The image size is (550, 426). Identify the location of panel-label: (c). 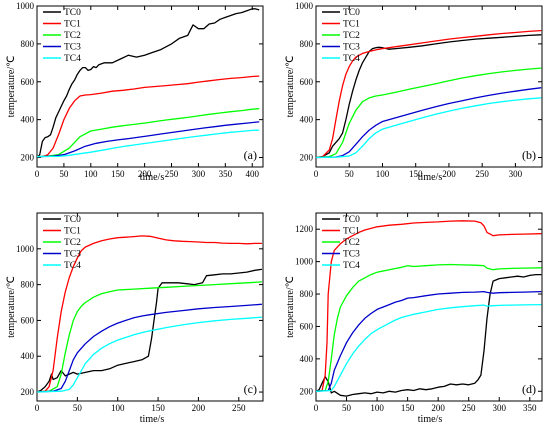
(250, 389).